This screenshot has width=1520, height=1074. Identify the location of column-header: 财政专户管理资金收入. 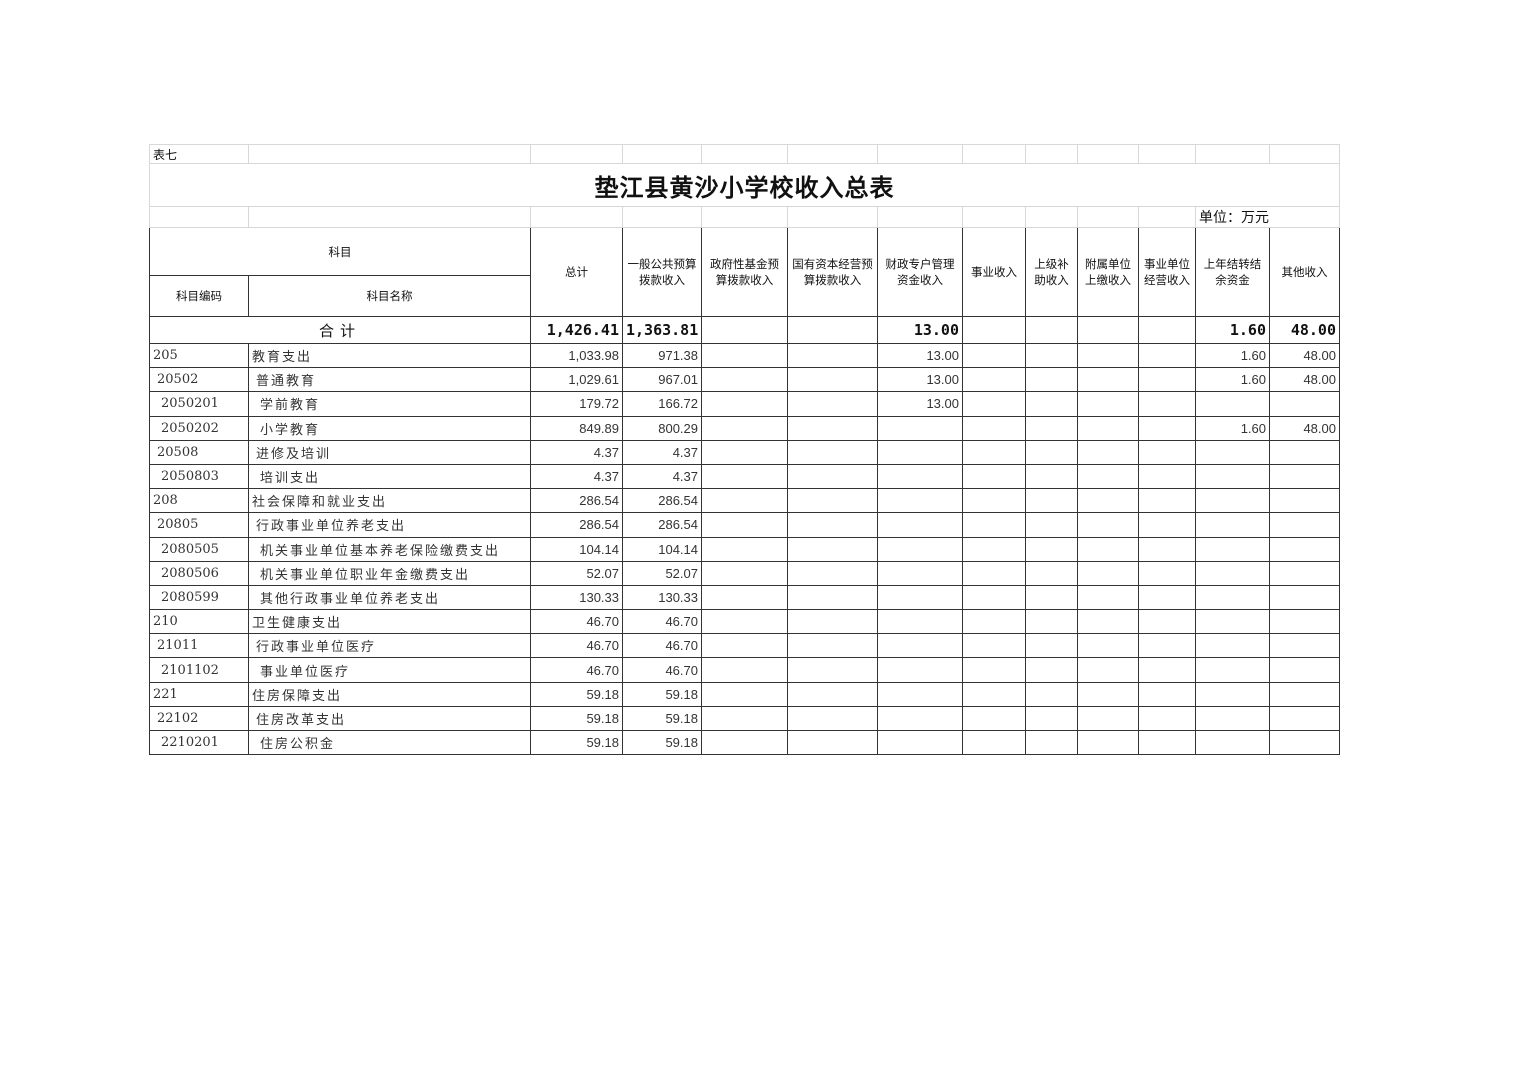
(920, 272).